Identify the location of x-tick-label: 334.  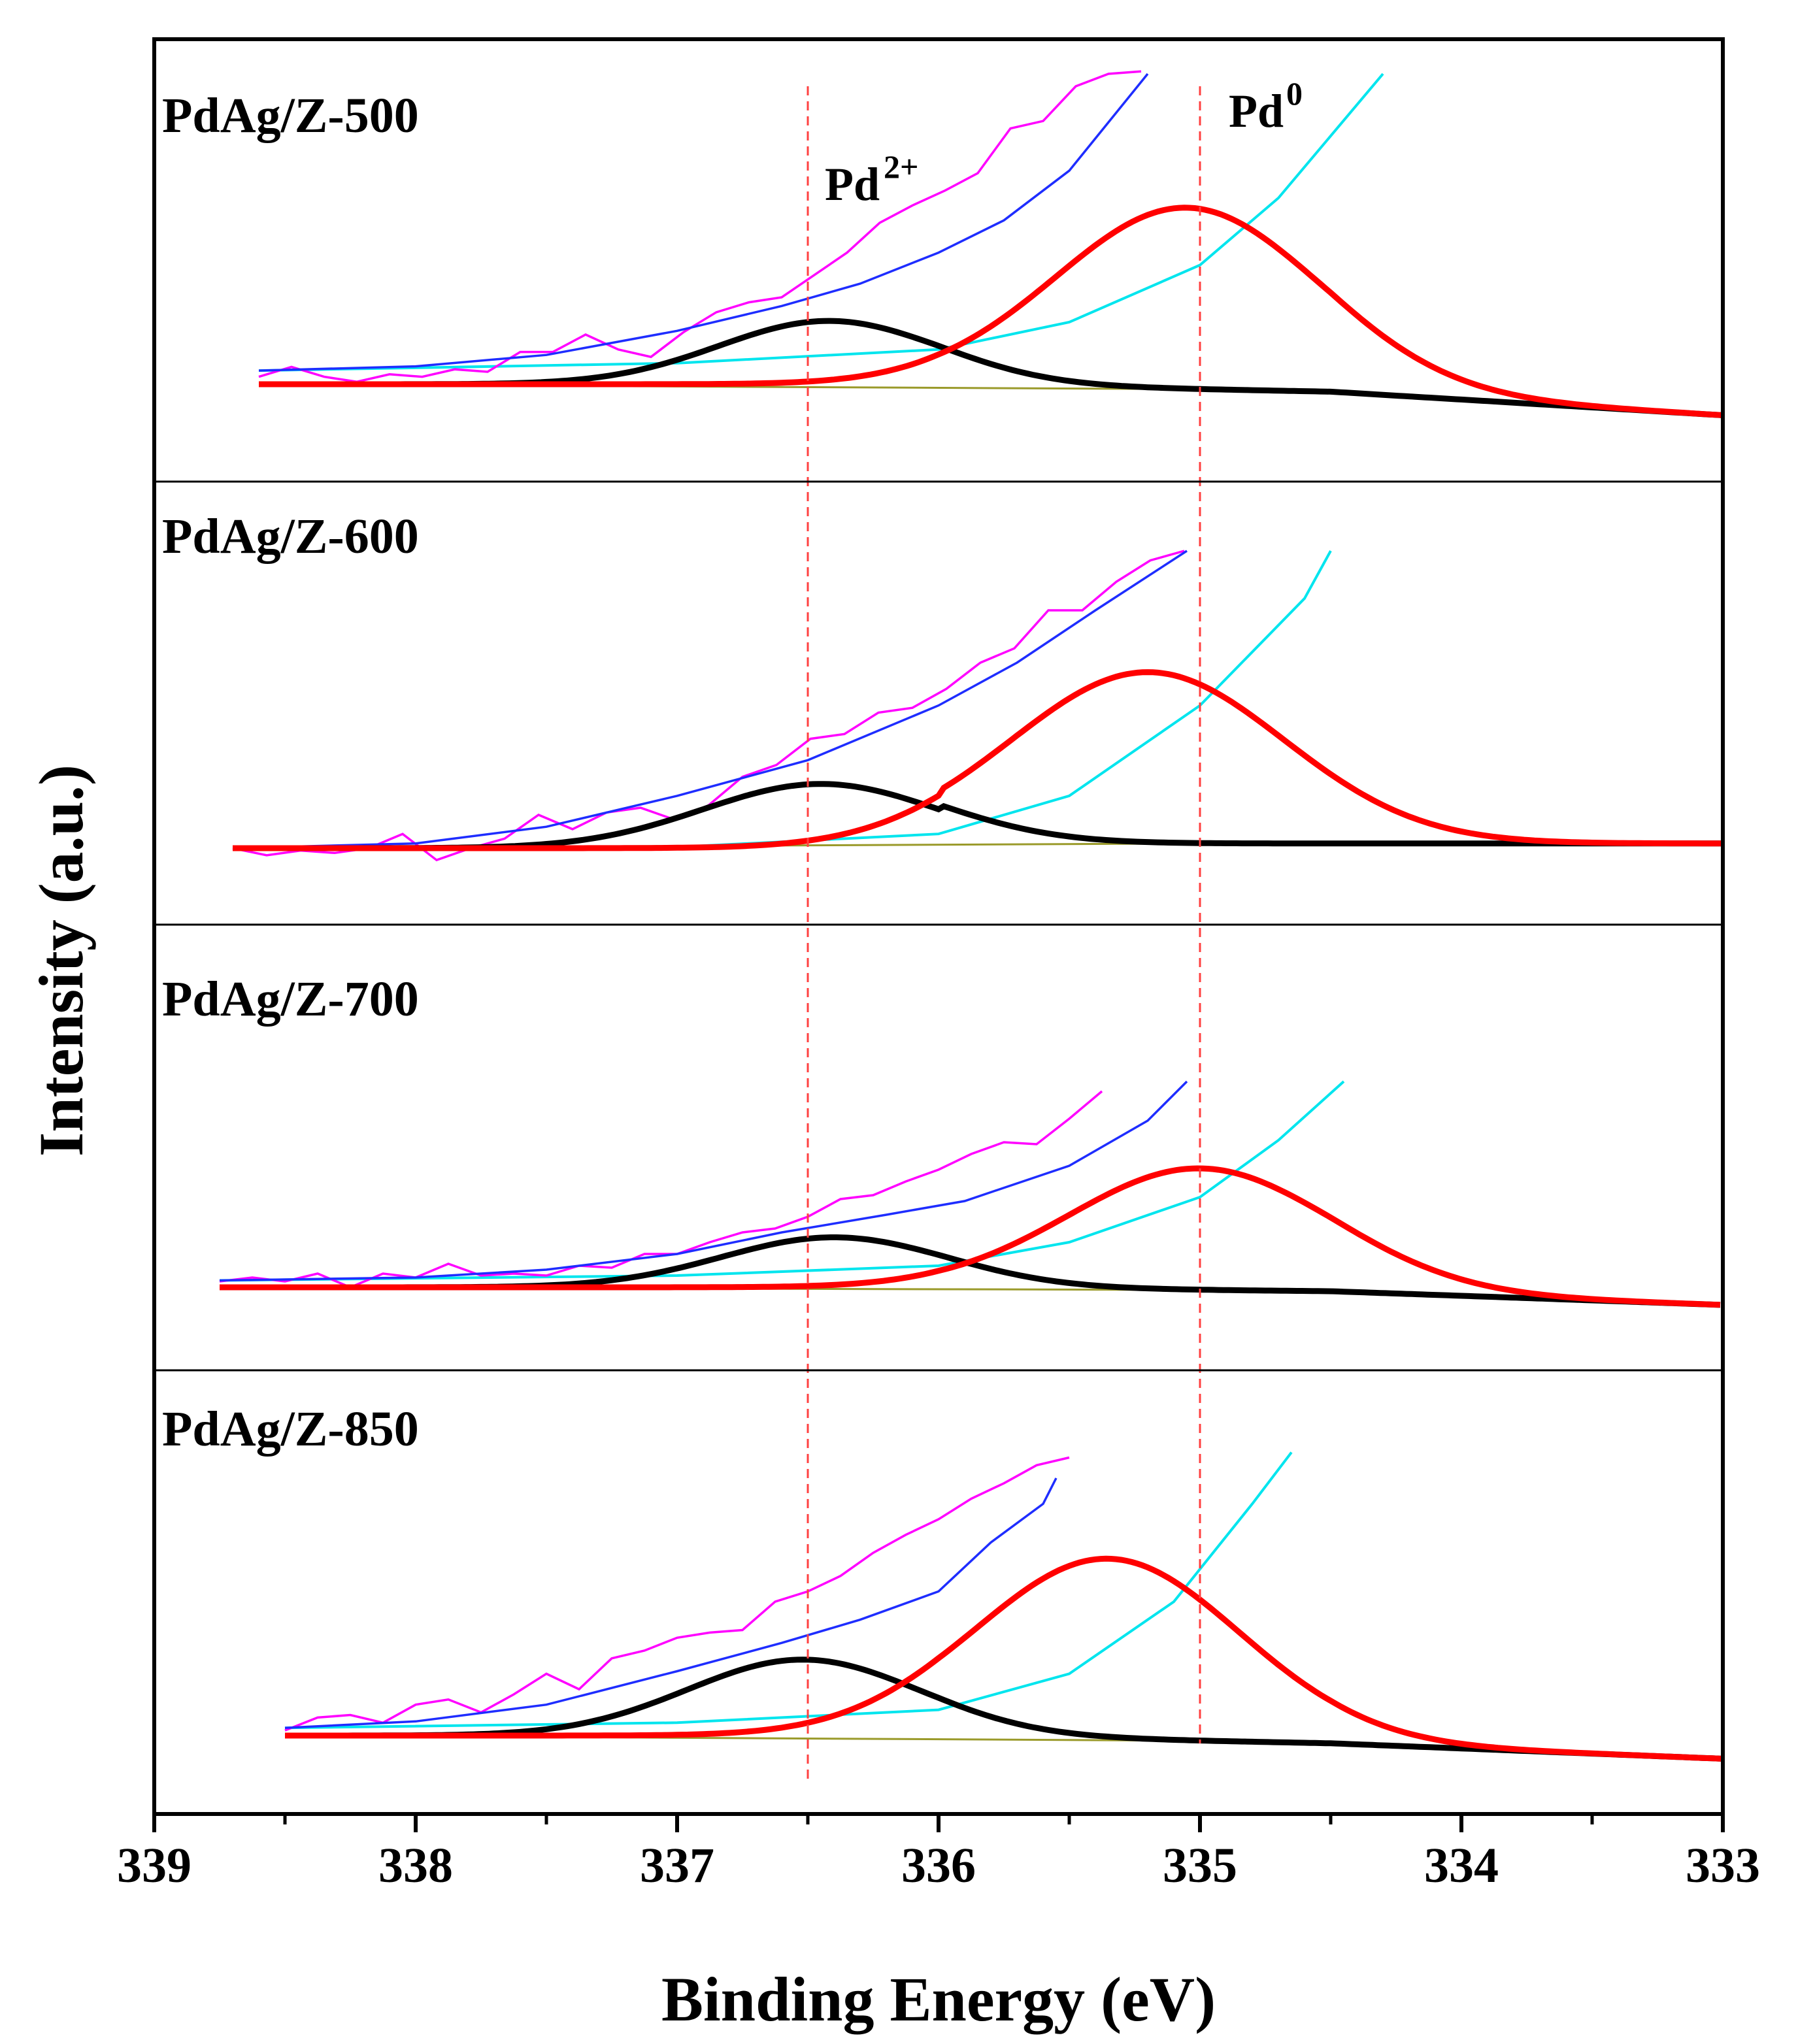
(1461, 1865).